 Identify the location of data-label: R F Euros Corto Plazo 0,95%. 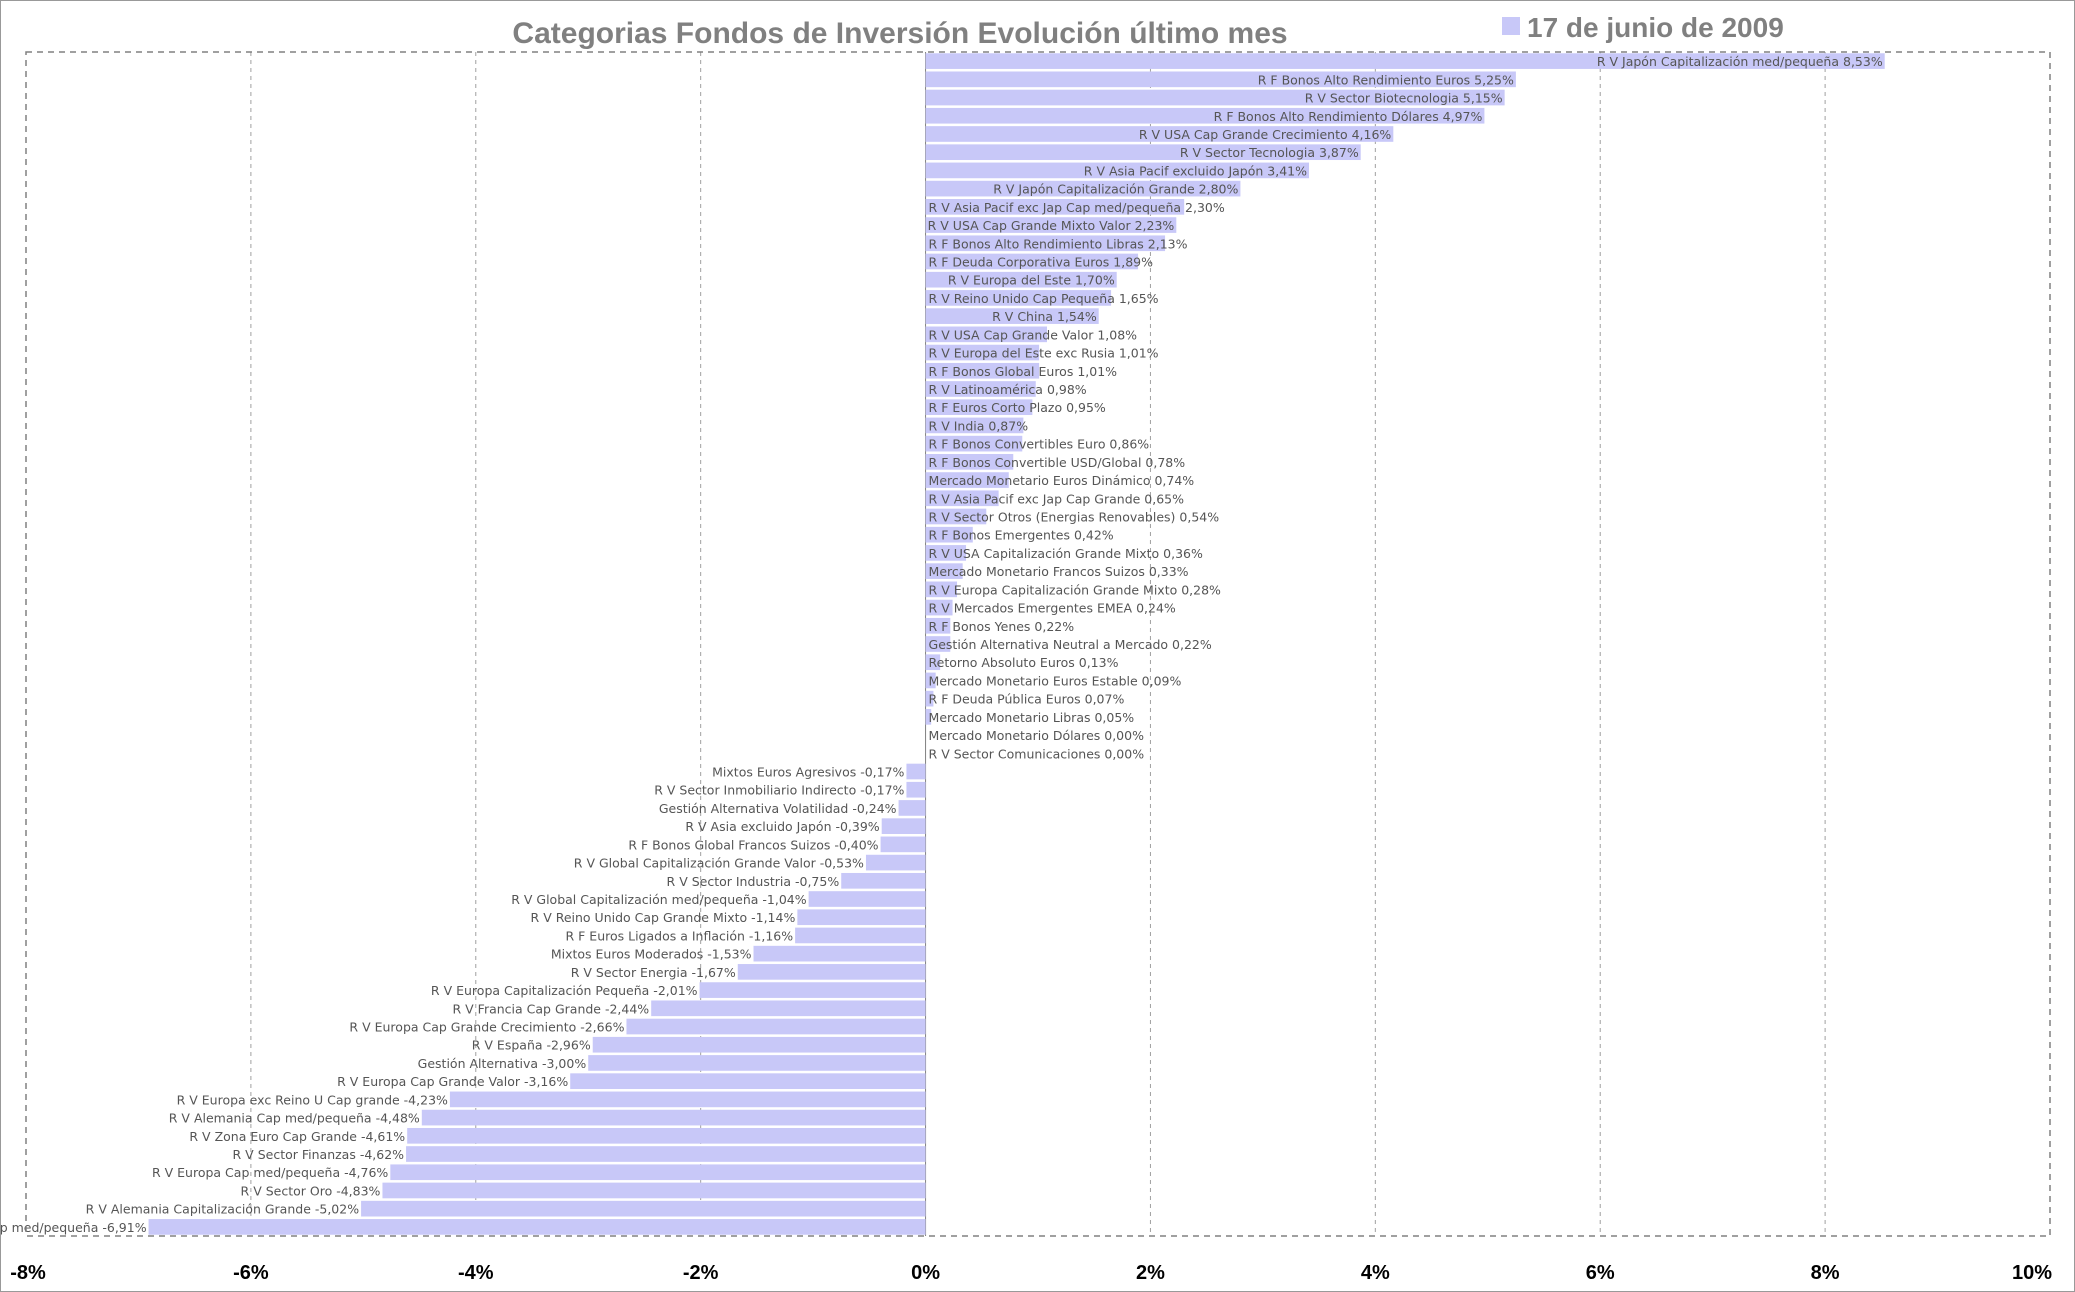
(1017, 407).